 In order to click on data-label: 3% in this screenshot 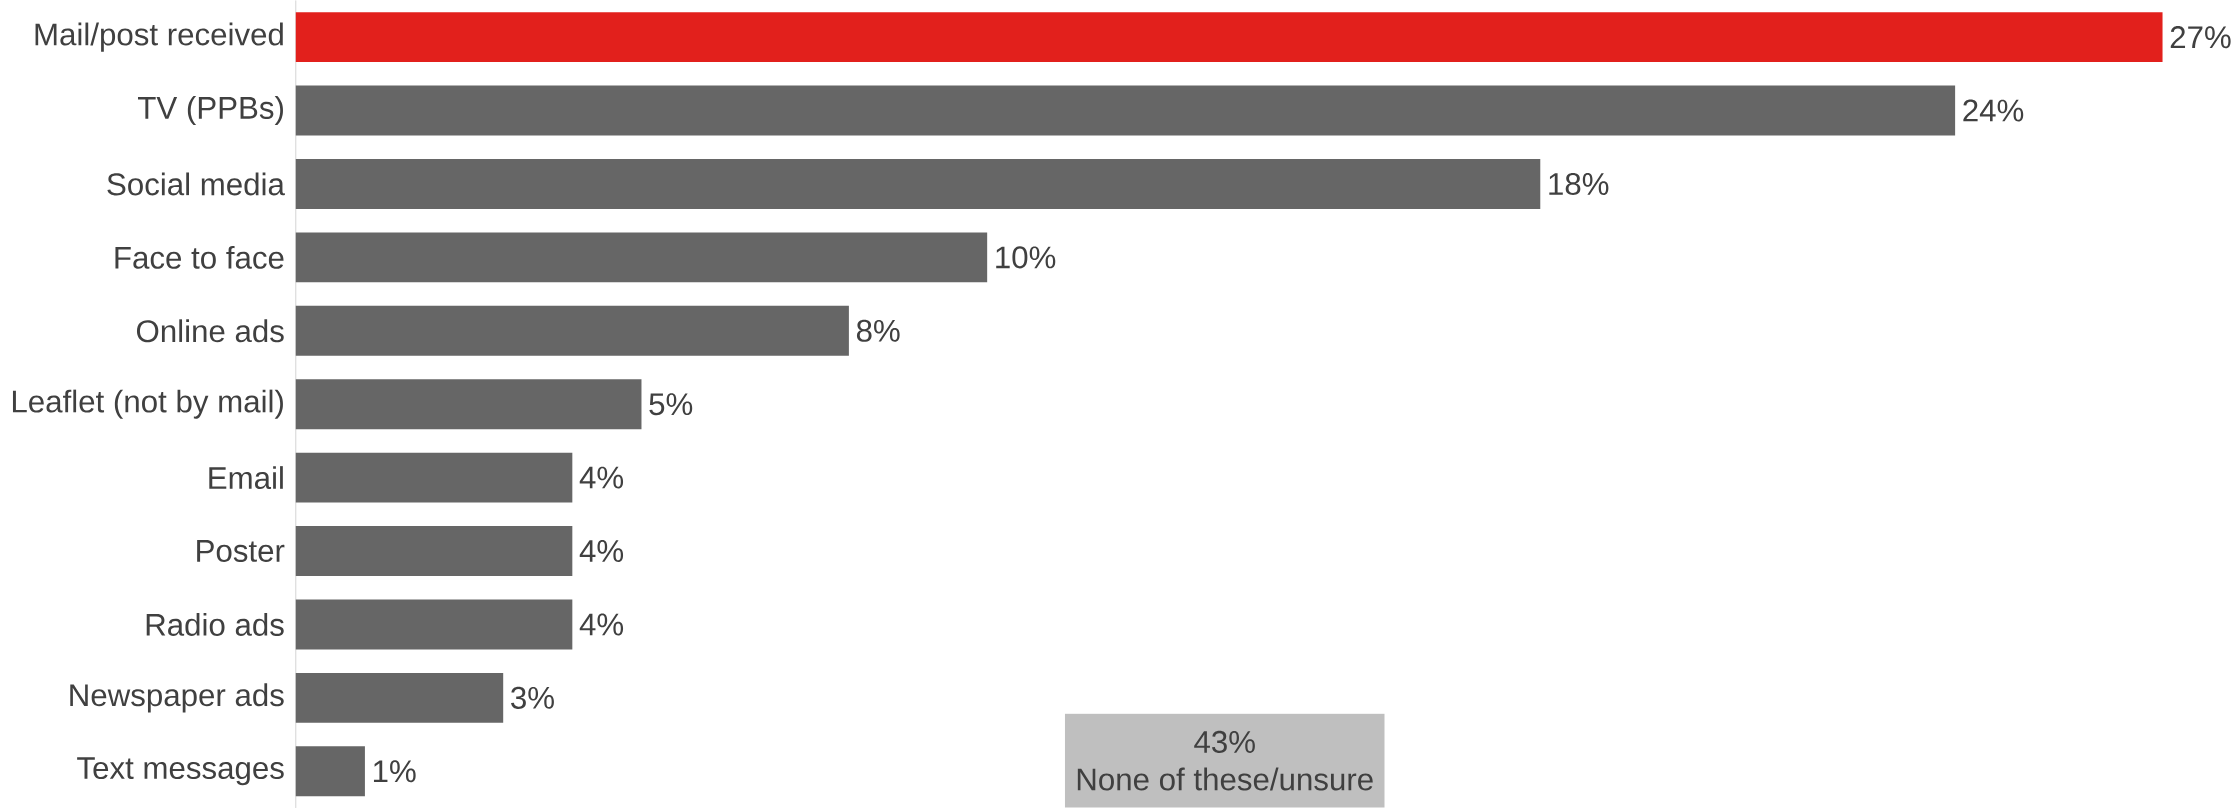, I will do `click(532, 697)`.